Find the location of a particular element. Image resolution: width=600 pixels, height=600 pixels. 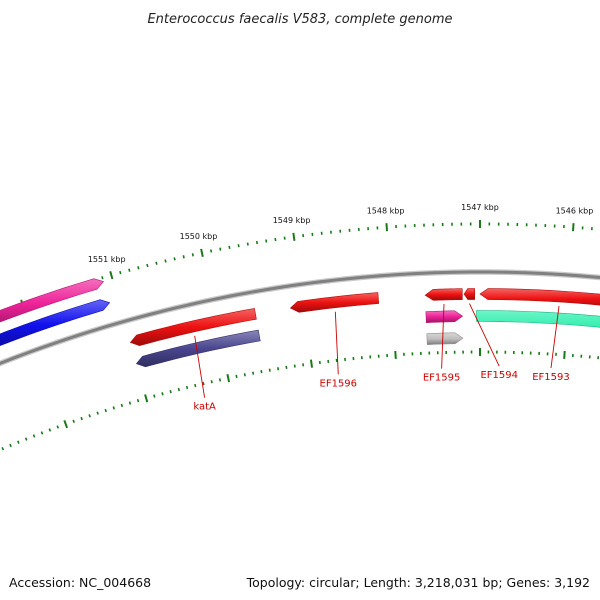

gene-label: EF1595 is located at coordinates (442, 378).